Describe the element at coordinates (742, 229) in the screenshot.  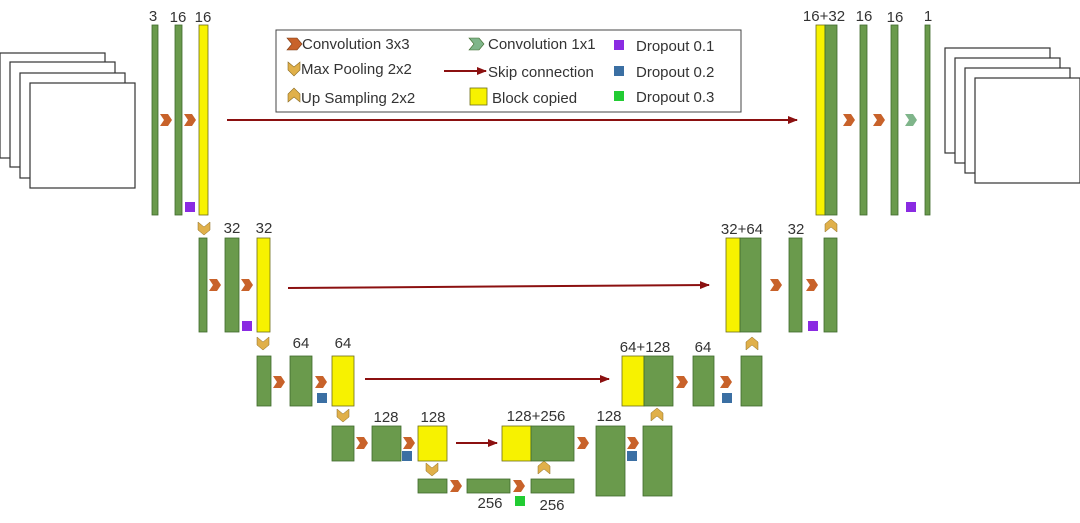
I see `channel-label: 32+64` at that location.